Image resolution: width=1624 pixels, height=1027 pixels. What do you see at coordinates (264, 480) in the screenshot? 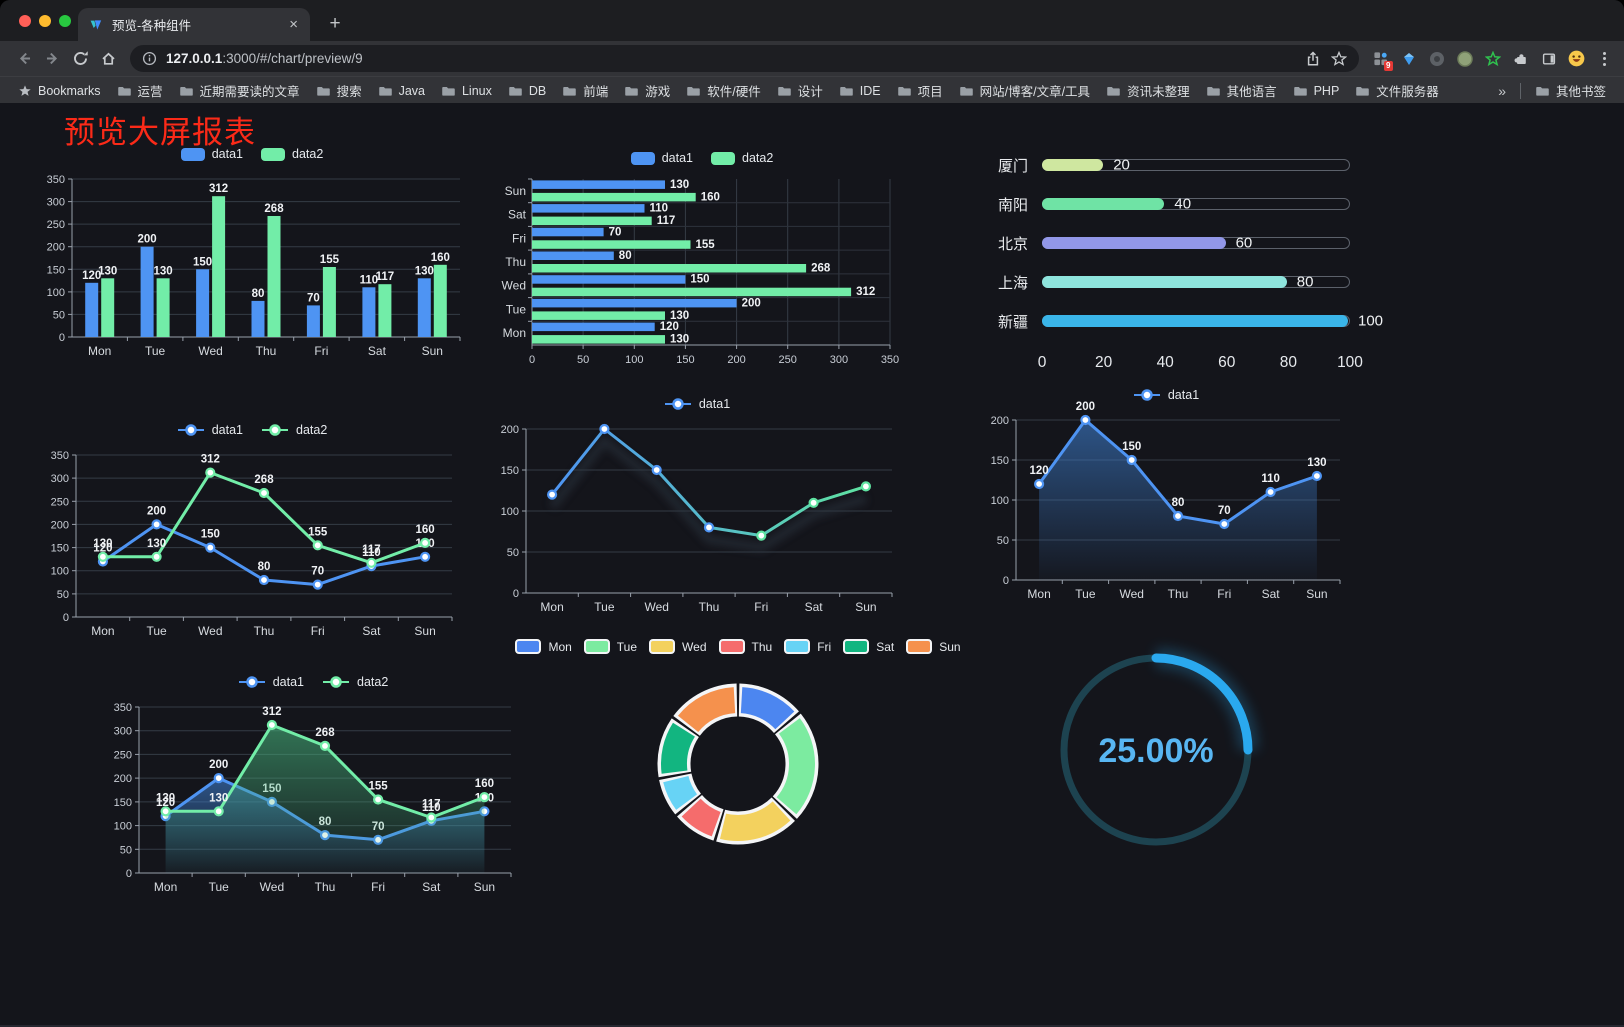
I see `svg-text: 268` at bounding box center [264, 480].